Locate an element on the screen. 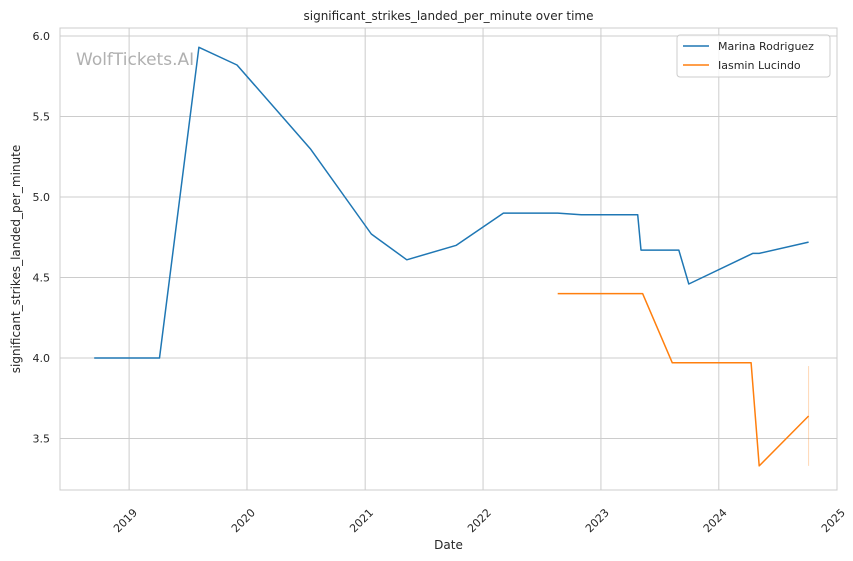  legend: Marina Rodriguez Iasmin Lucindo is located at coordinates (753, 56).